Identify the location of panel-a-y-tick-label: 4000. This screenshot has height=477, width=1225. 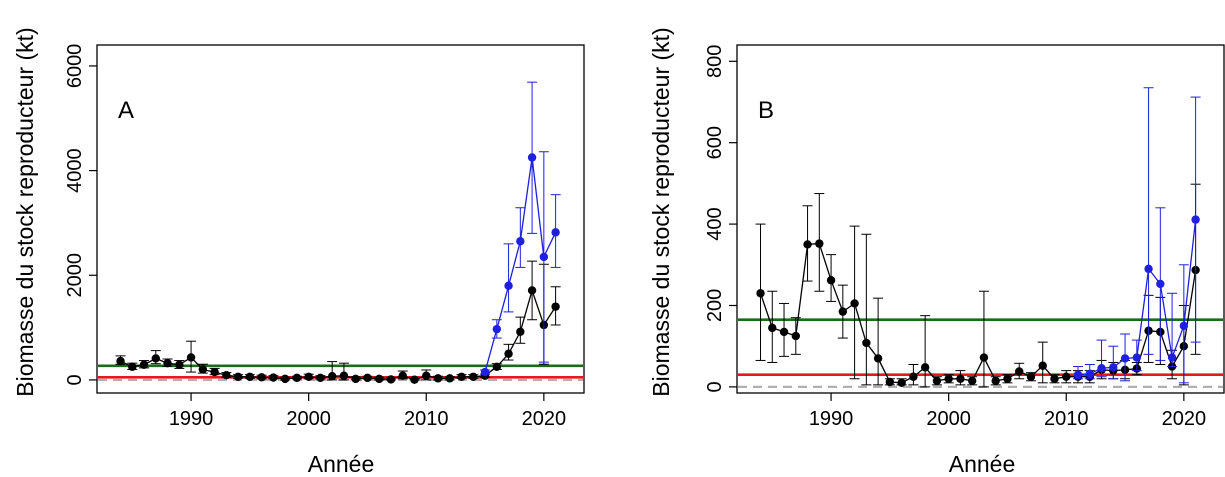
(75, 170).